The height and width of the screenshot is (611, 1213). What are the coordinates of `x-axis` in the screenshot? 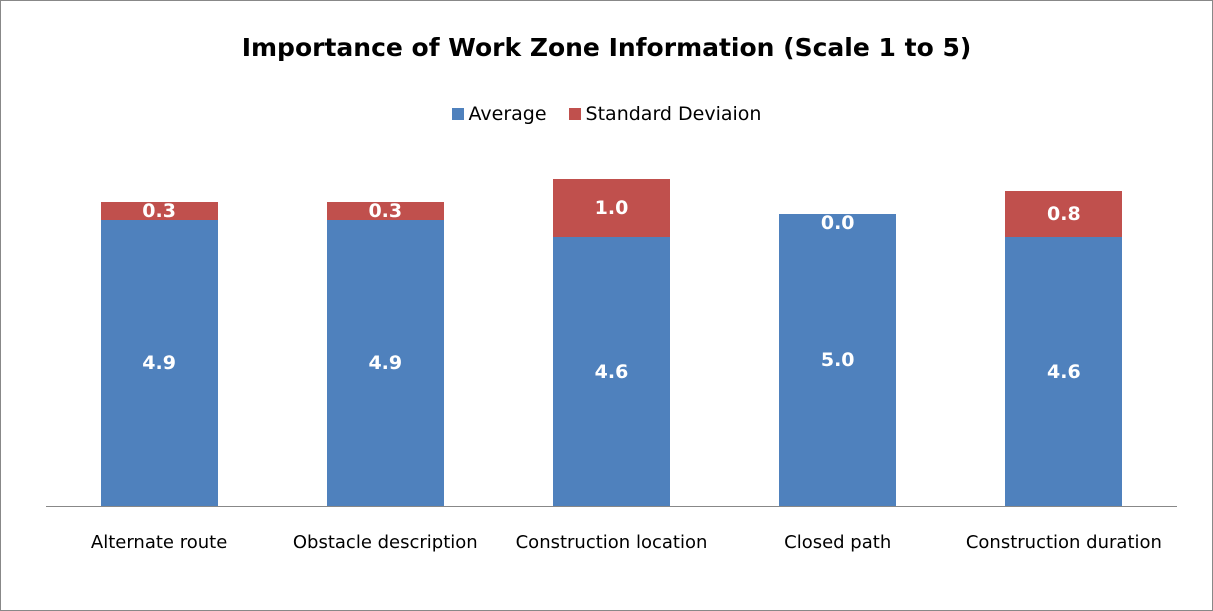 It's located at (611, 506).